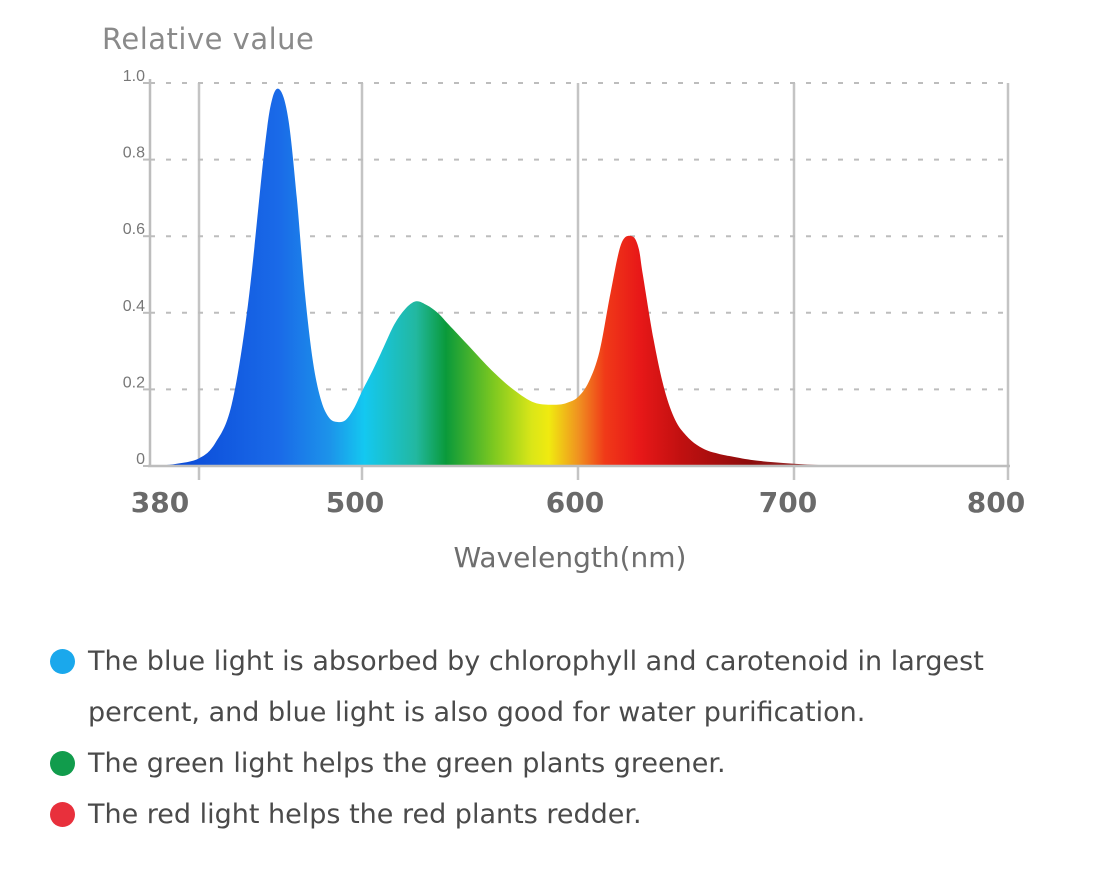  Describe the element at coordinates (996, 502) in the screenshot. I see `x-tick-label: 800` at that location.